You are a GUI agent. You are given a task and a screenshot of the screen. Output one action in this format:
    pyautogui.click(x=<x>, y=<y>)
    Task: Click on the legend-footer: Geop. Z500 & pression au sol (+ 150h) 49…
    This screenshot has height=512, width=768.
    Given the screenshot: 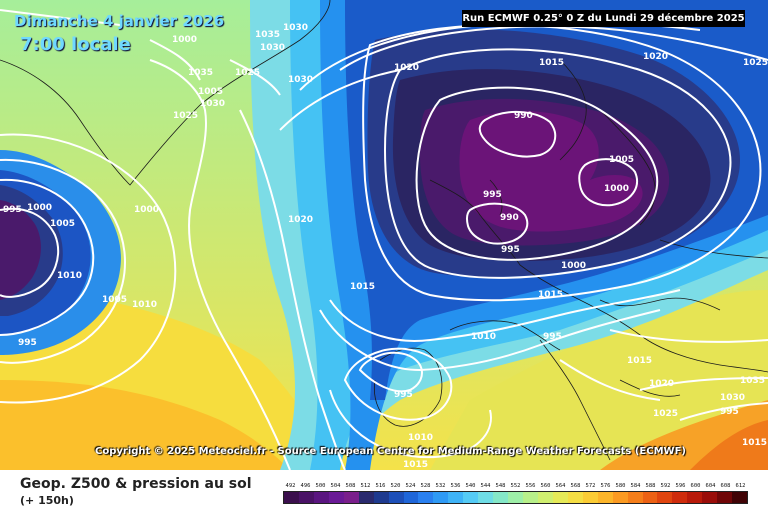 What is the action you would take?
    pyautogui.click(x=384, y=491)
    